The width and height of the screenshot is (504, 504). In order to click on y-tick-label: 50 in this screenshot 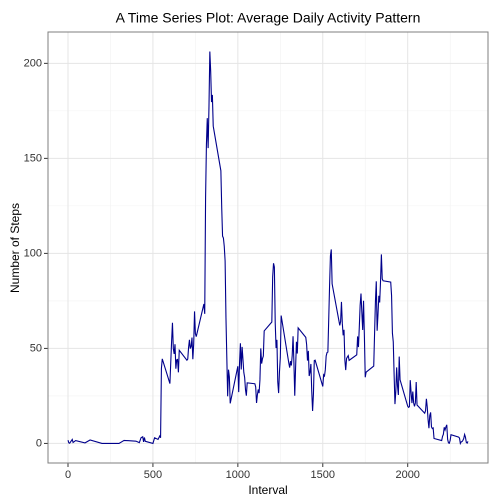, I will do `click(36, 348)`.